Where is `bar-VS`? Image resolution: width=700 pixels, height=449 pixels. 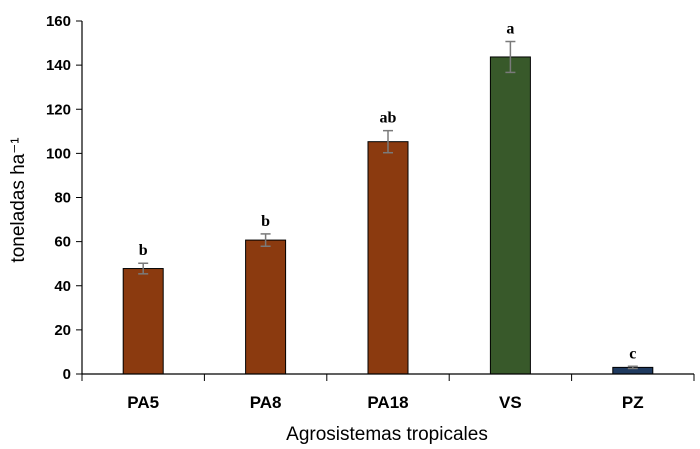
bar-VS is located at coordinates (510, 215).